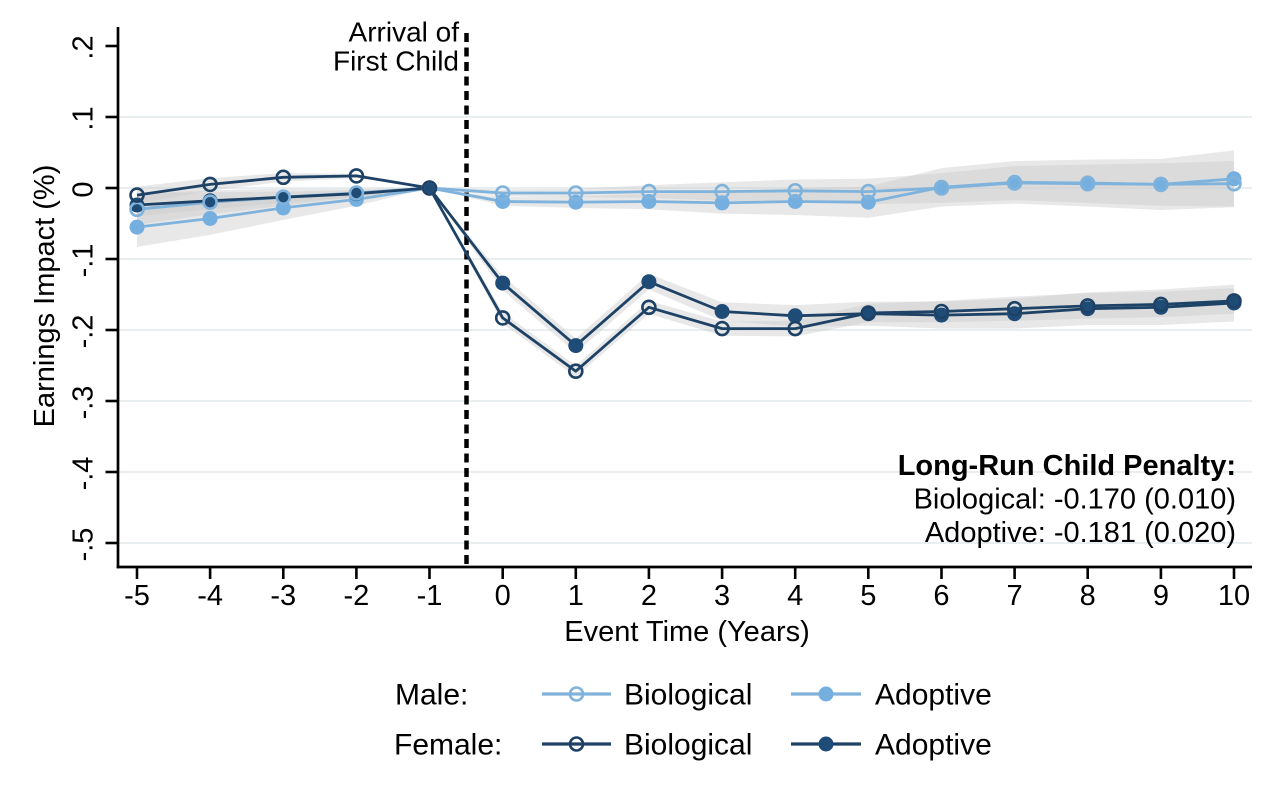  Describe the element at coordinates (84, 261) in the screenshot. I see `svg-text: -.1` at that location.